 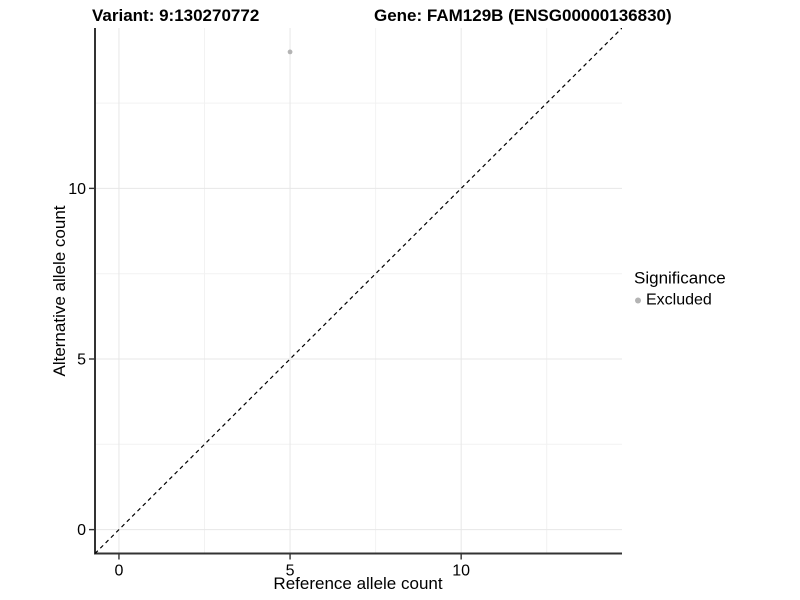 What do you see at coordinates (461, 571) in the screenshot?
I see `x-tick-label: 10` at bounding box center [461, 571].